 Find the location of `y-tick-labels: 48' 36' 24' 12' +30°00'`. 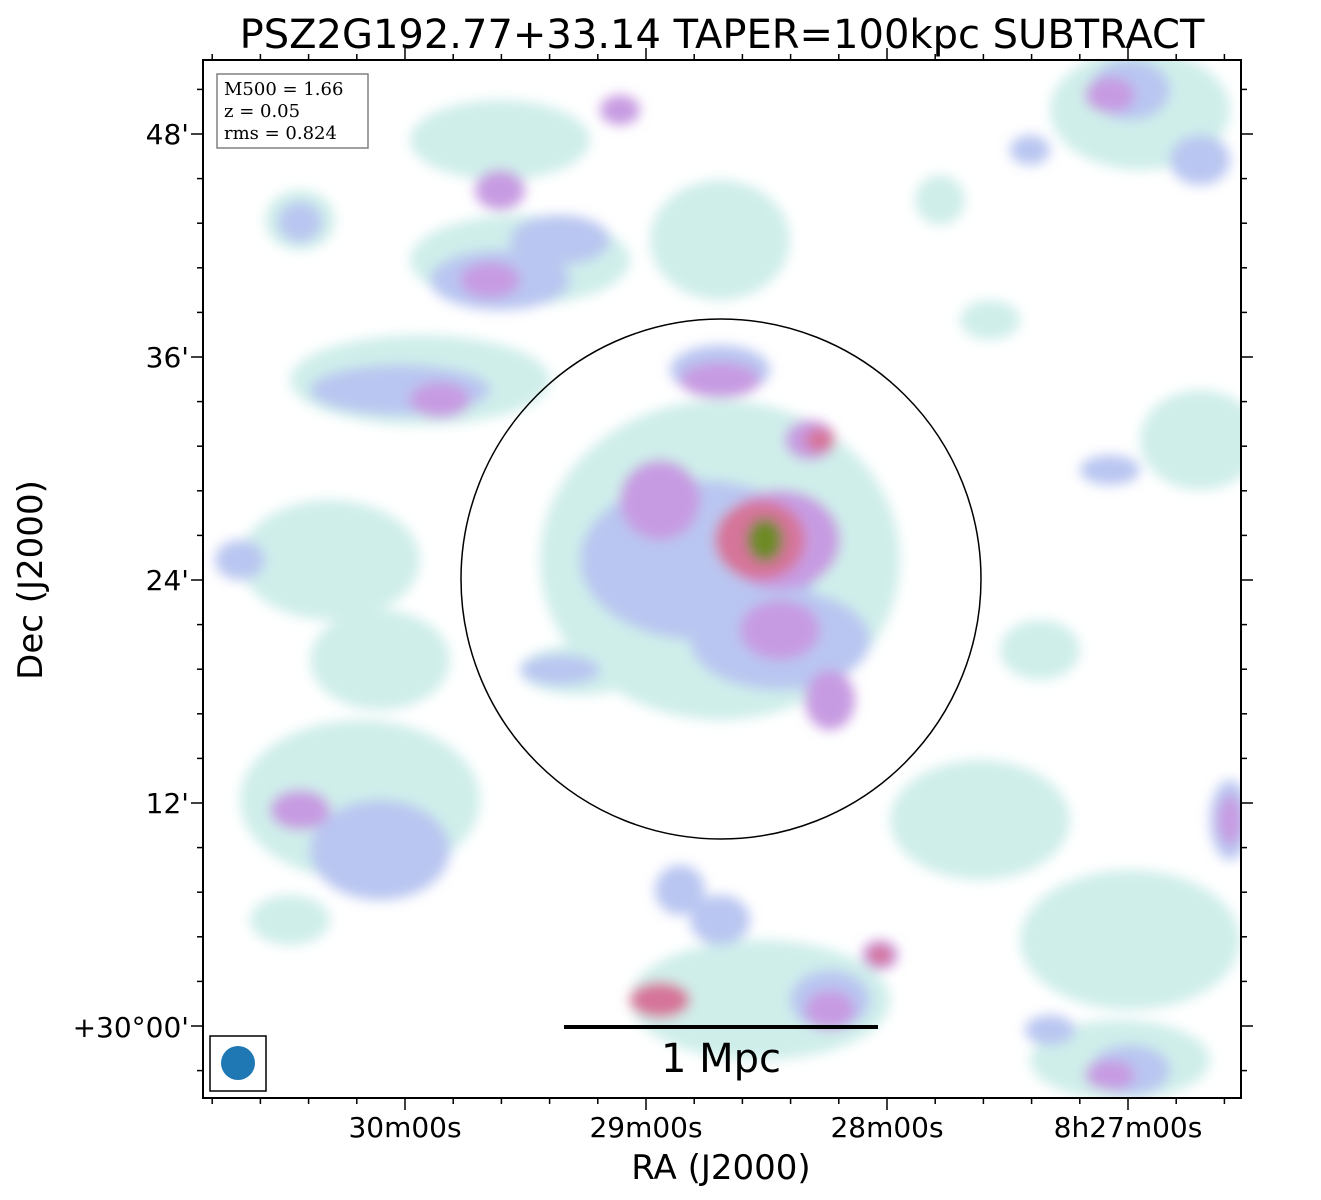

y-tick-labels: 48' 36' 24' 12' +30°00' is located at coordinates (131, 581).